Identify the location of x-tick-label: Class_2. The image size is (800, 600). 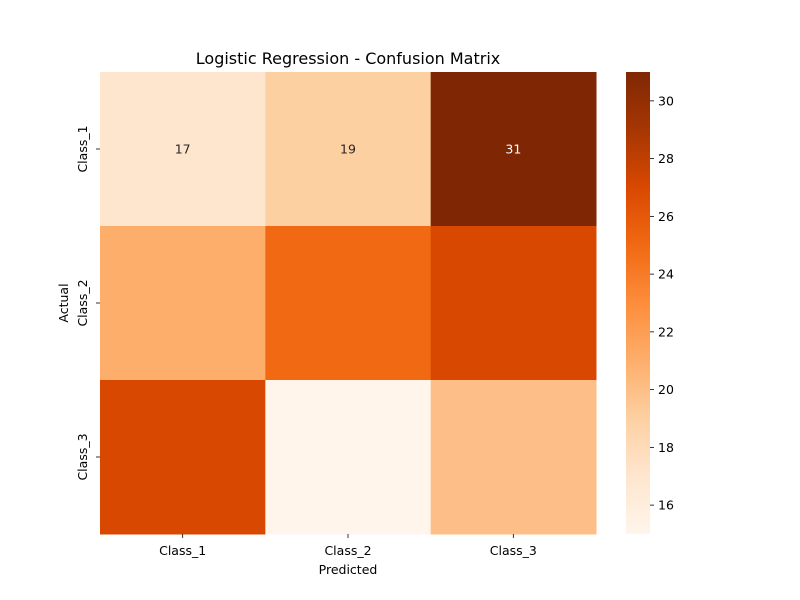
(347, 550).